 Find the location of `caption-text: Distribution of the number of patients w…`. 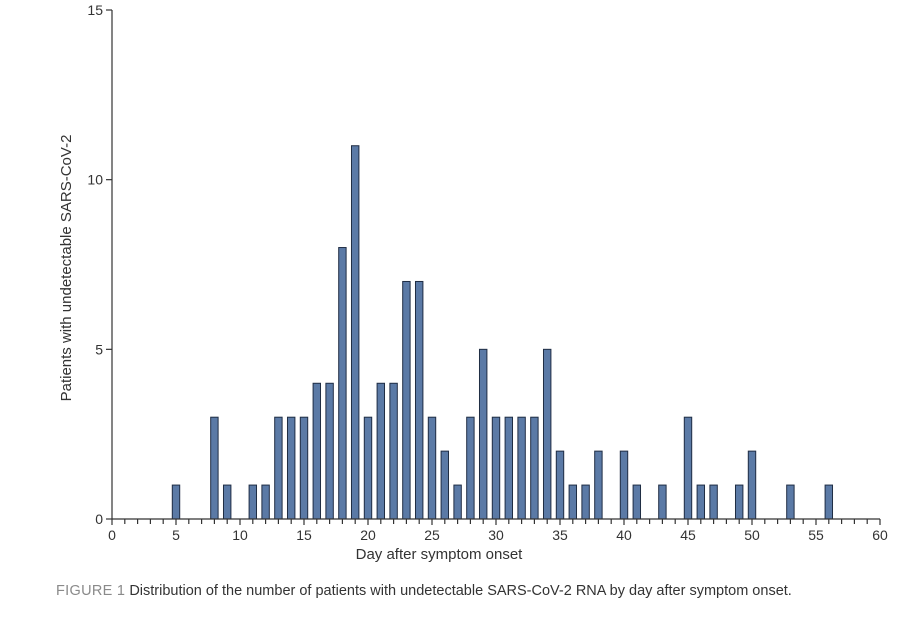

caption-text: Distribution of the number of patients w… is located at coordinates (460, 591).